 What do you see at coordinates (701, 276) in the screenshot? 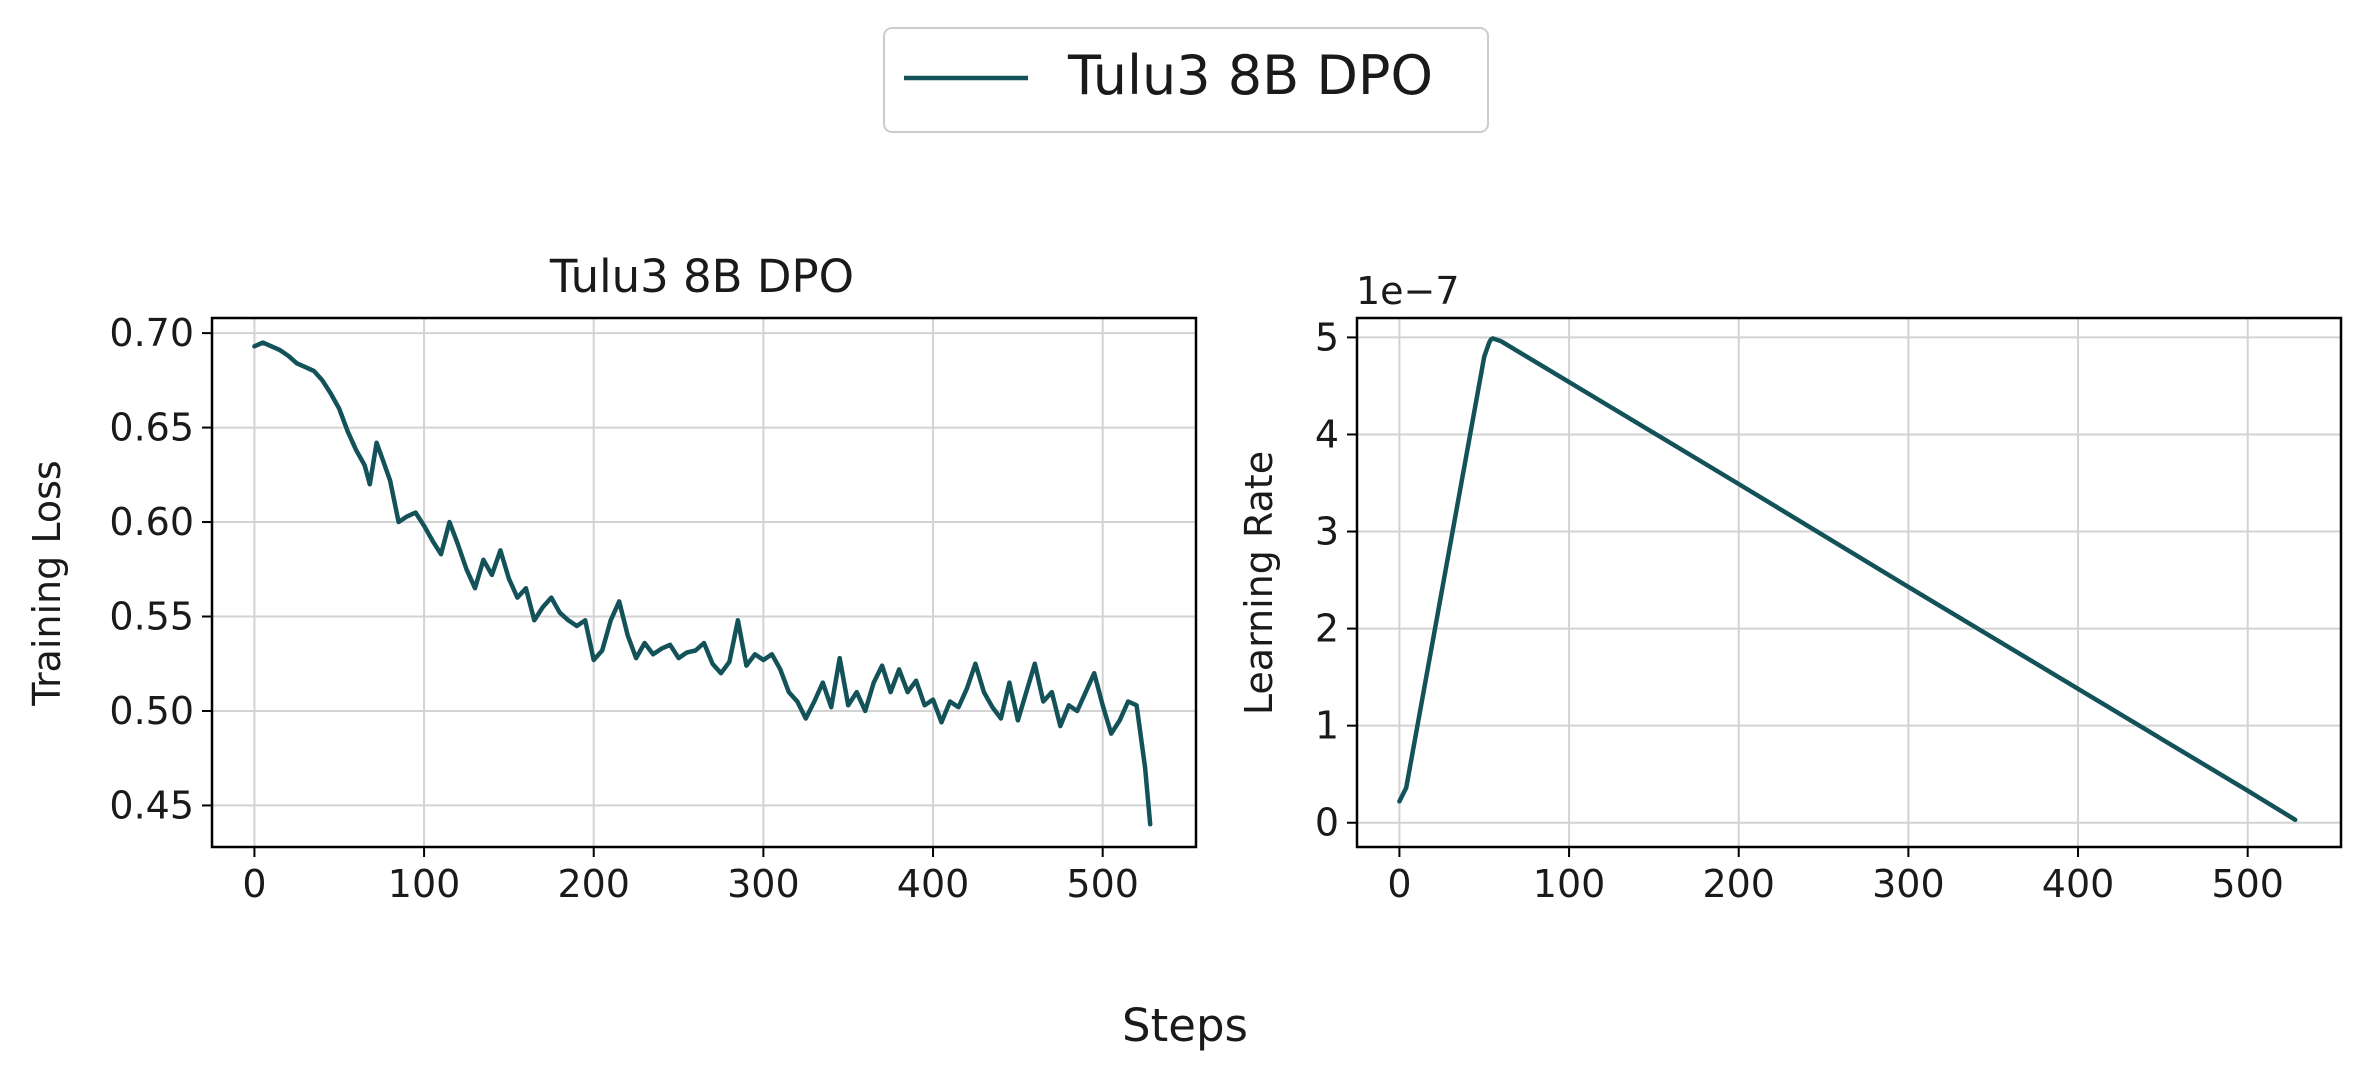
I see `chart-title: Tulu3 8B DPO` at bounding box center [701, 276].